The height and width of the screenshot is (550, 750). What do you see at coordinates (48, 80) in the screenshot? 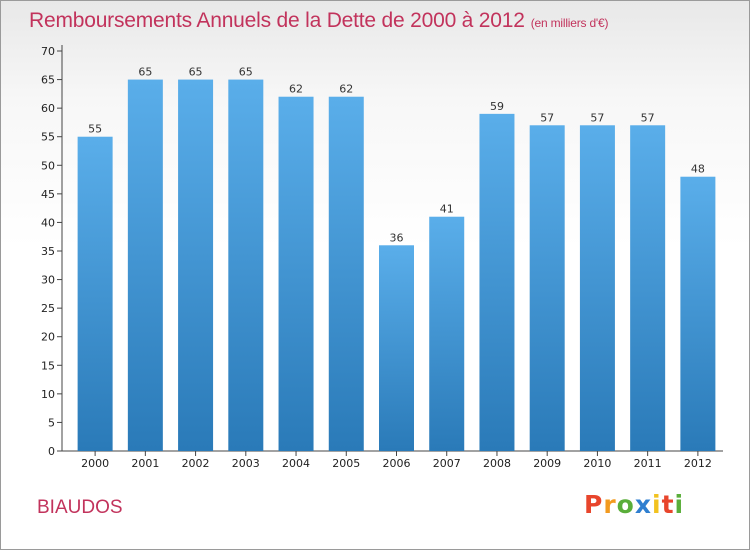
I see `y-tick-label: 65` at bounding box center [48, 80].